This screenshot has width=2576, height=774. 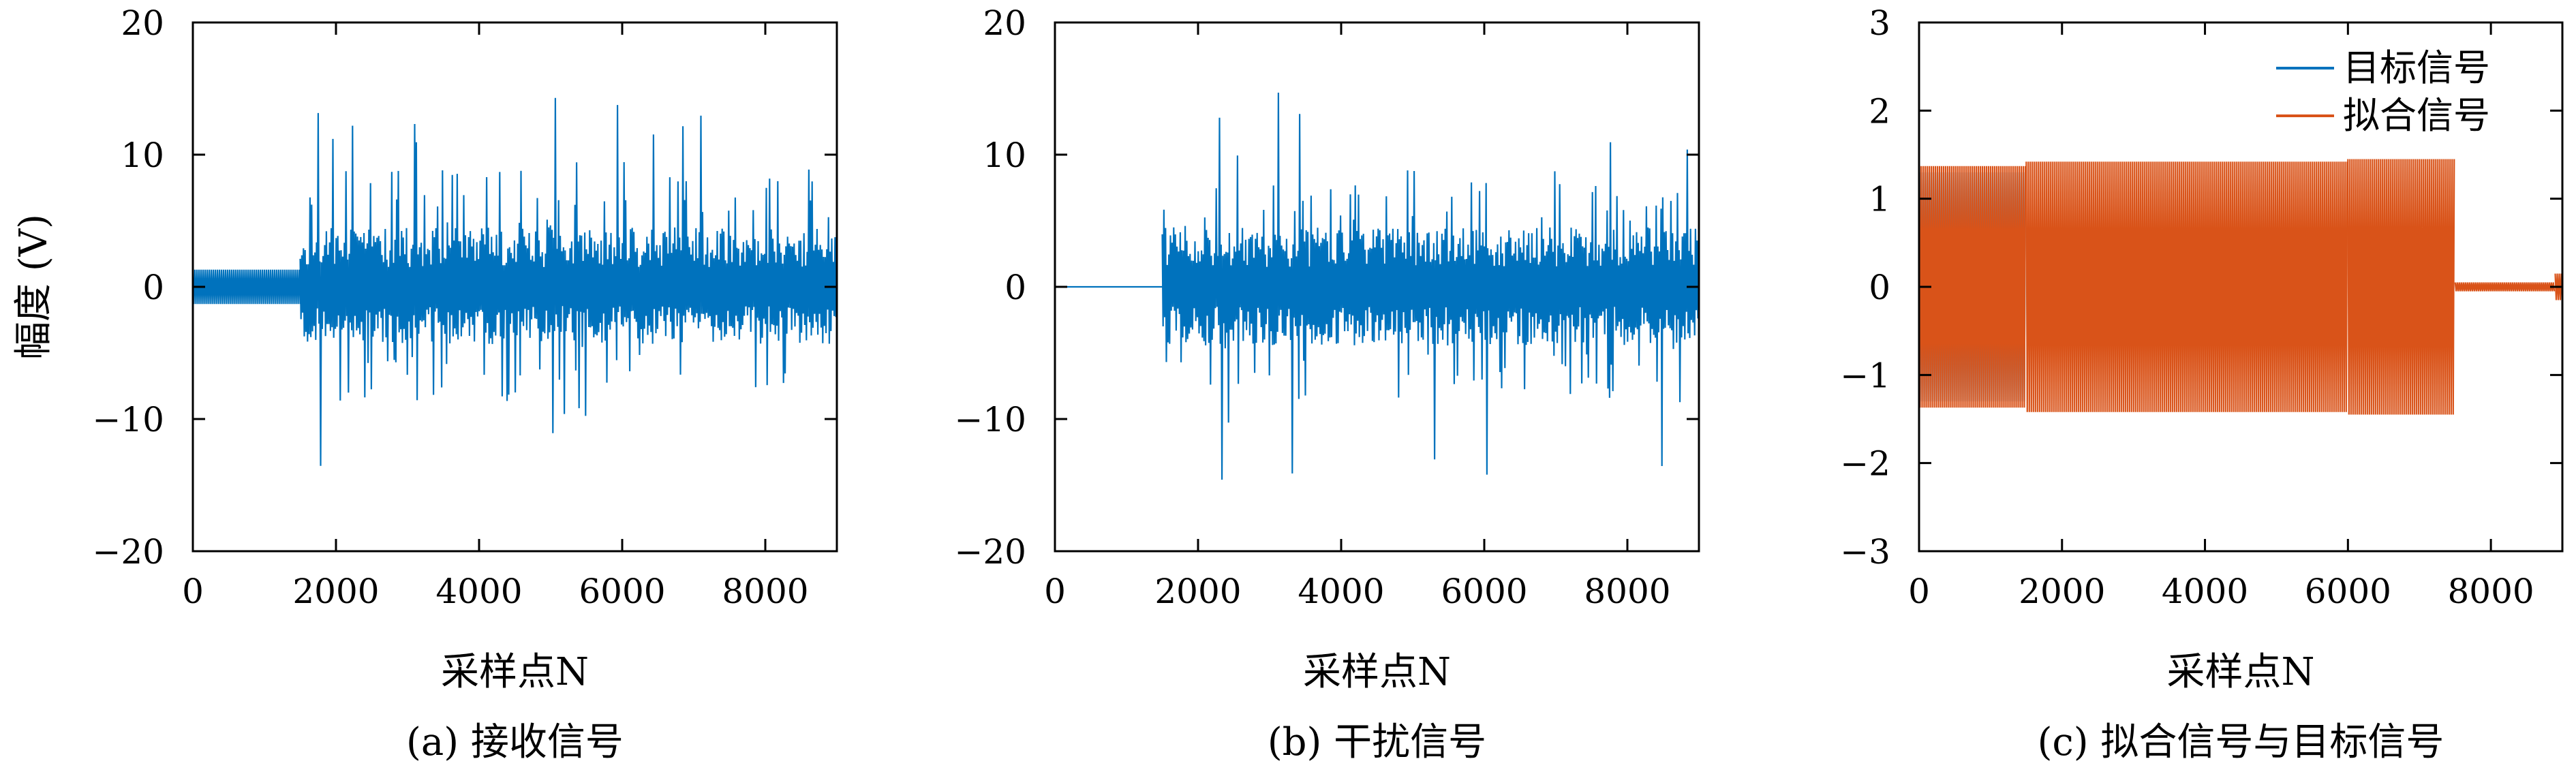 I want to click on panel-c-y-tick-label: 0, so click(x=1880, y=287).